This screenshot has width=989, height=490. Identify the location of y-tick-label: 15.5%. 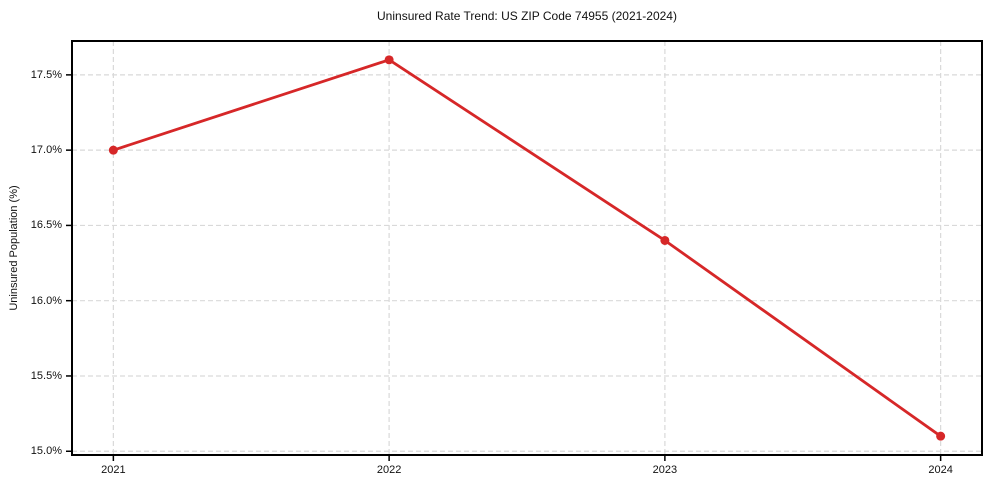
(46, 375).